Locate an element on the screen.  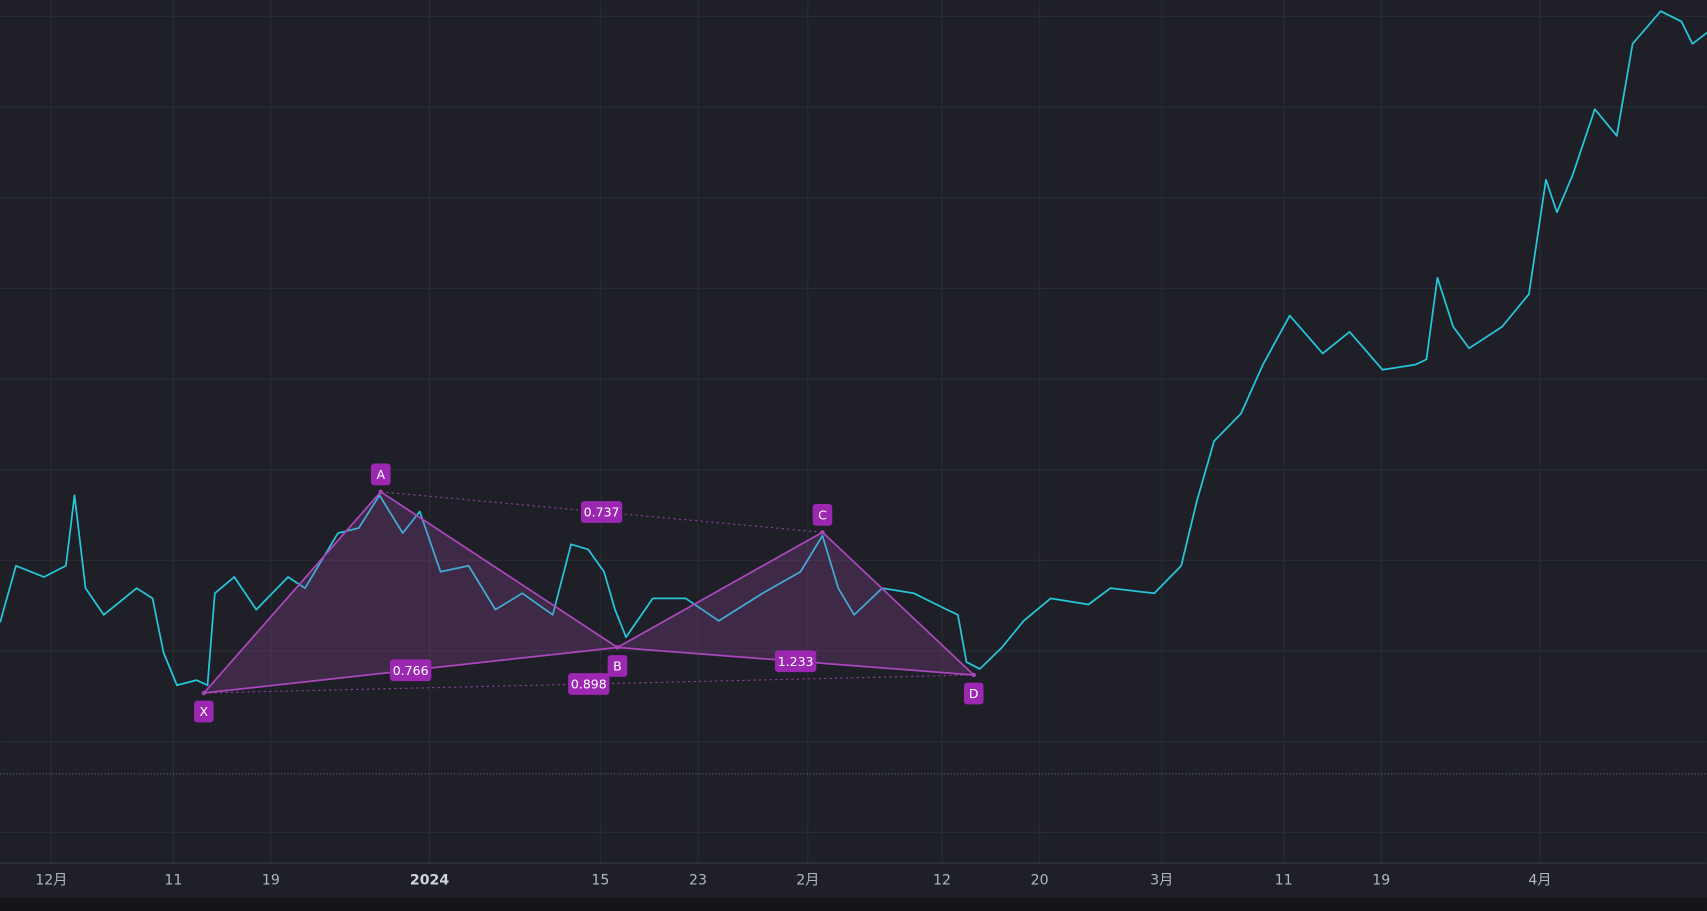
pattern-ratio-label: 0.766 is located at coordinates (411, 670).